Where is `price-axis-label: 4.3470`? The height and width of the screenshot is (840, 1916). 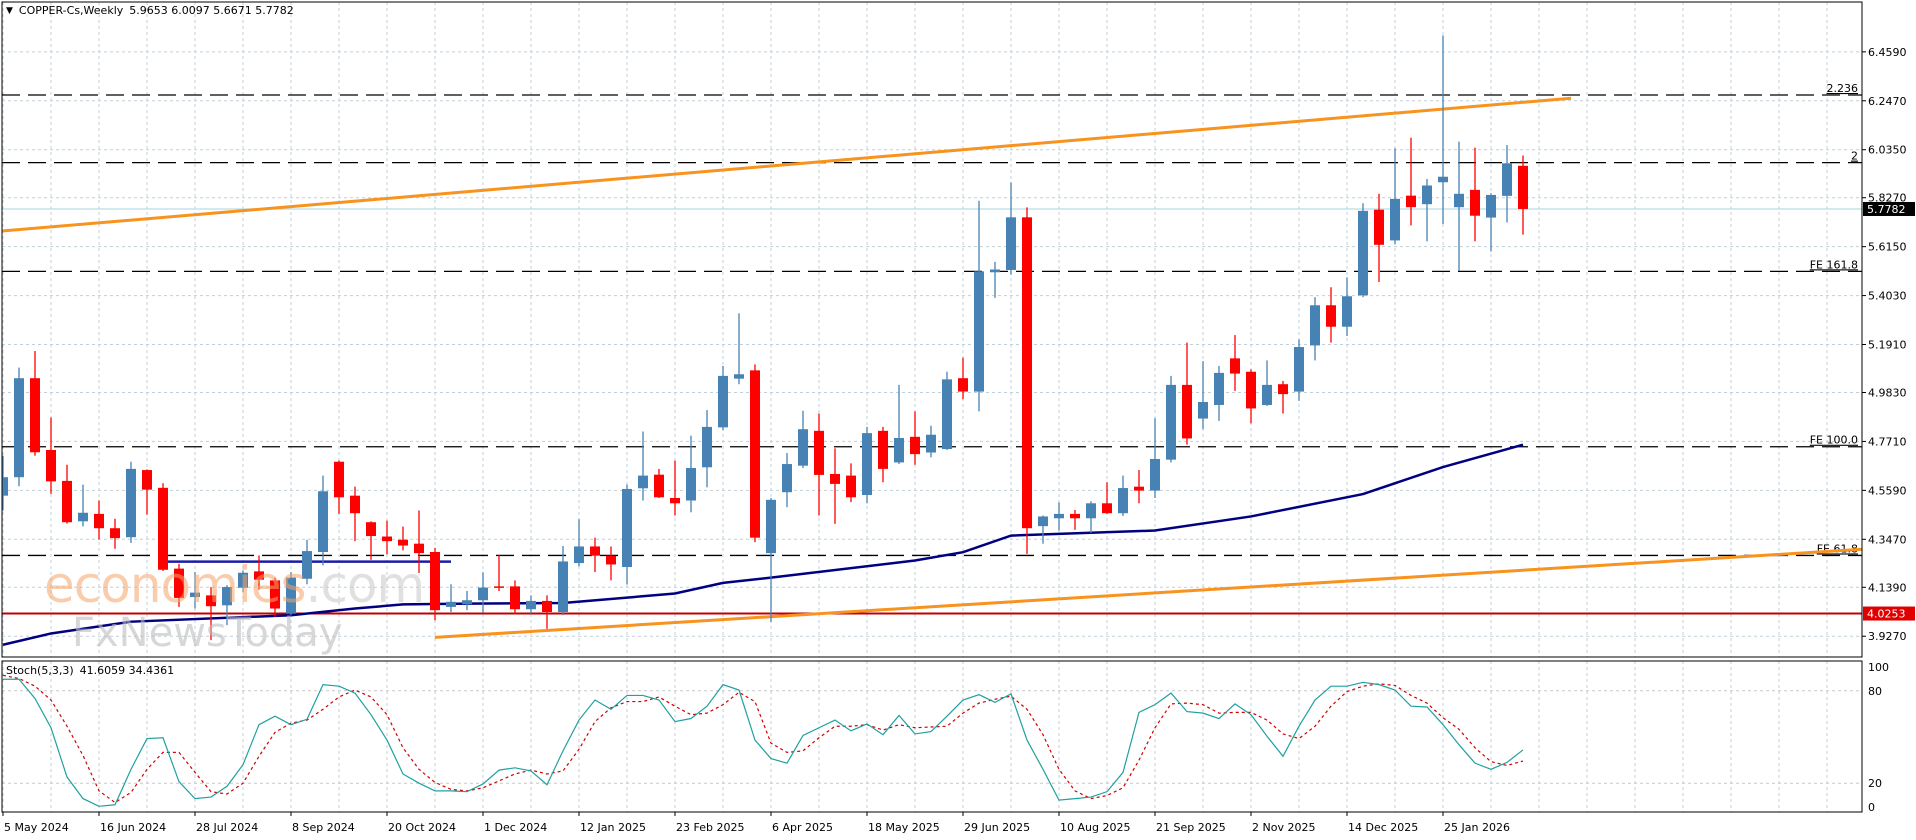
price-axis-label: 4.3470 is located at coordinates (1887, 539).